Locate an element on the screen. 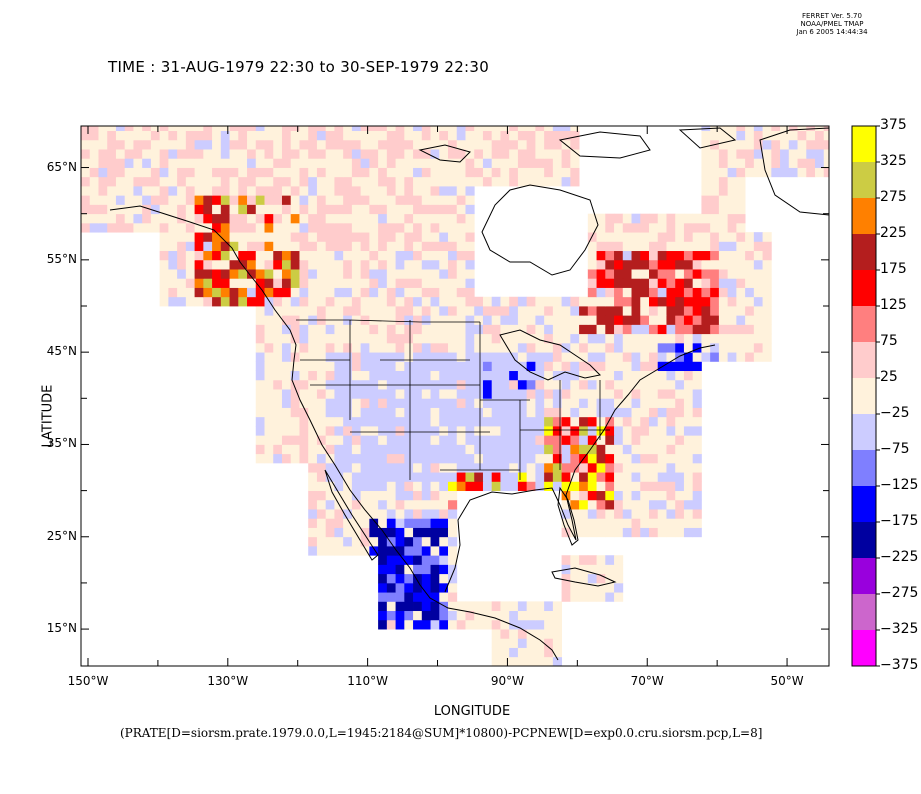 This screenshot has height=794, width=921. colorbar-label: −275 is located at coordinates (899, 593).